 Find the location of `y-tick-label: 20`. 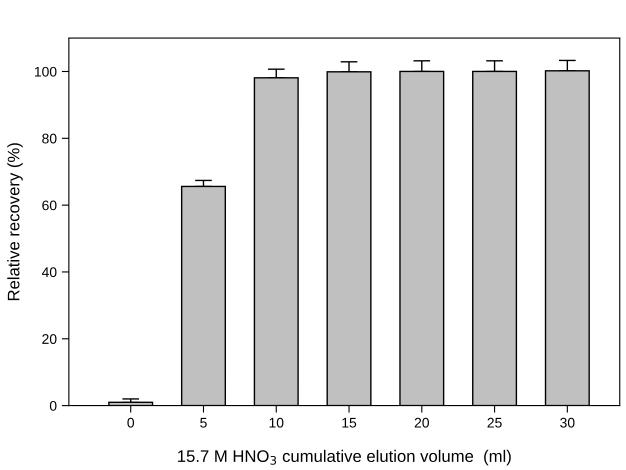

y-tick-label: 20 is located at coordinates (49, 339).